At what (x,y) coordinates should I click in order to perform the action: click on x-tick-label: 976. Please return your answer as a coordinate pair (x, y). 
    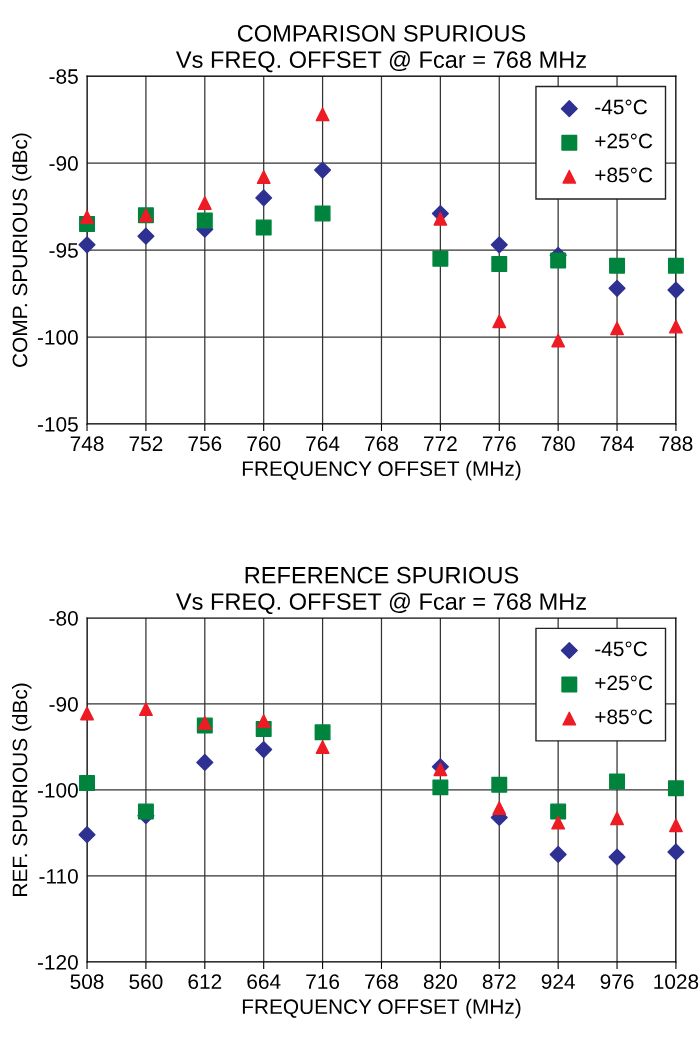
    Looking at the image, I should click on (617, 982).